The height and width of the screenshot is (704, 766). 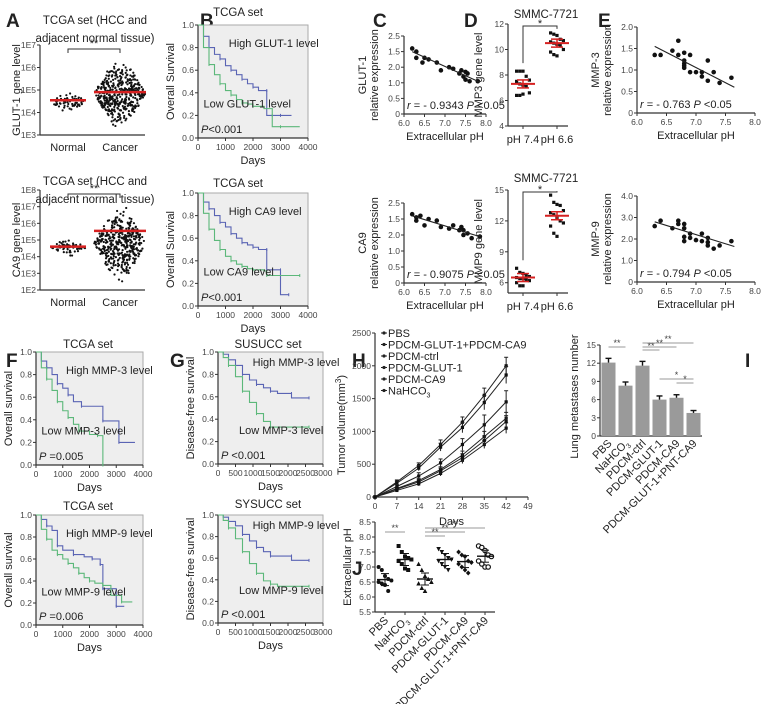 What do you see at coordinates (500, 50) in the screenshot?
I see `y-tick-label: 10` at bounding box center [500, 50].